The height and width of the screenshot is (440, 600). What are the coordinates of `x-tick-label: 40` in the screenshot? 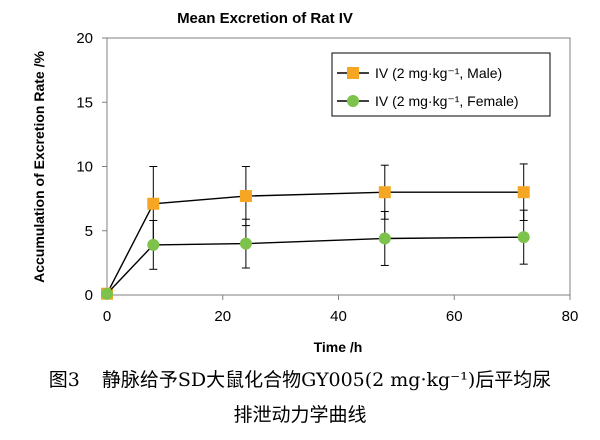 It's located at (338, 316).